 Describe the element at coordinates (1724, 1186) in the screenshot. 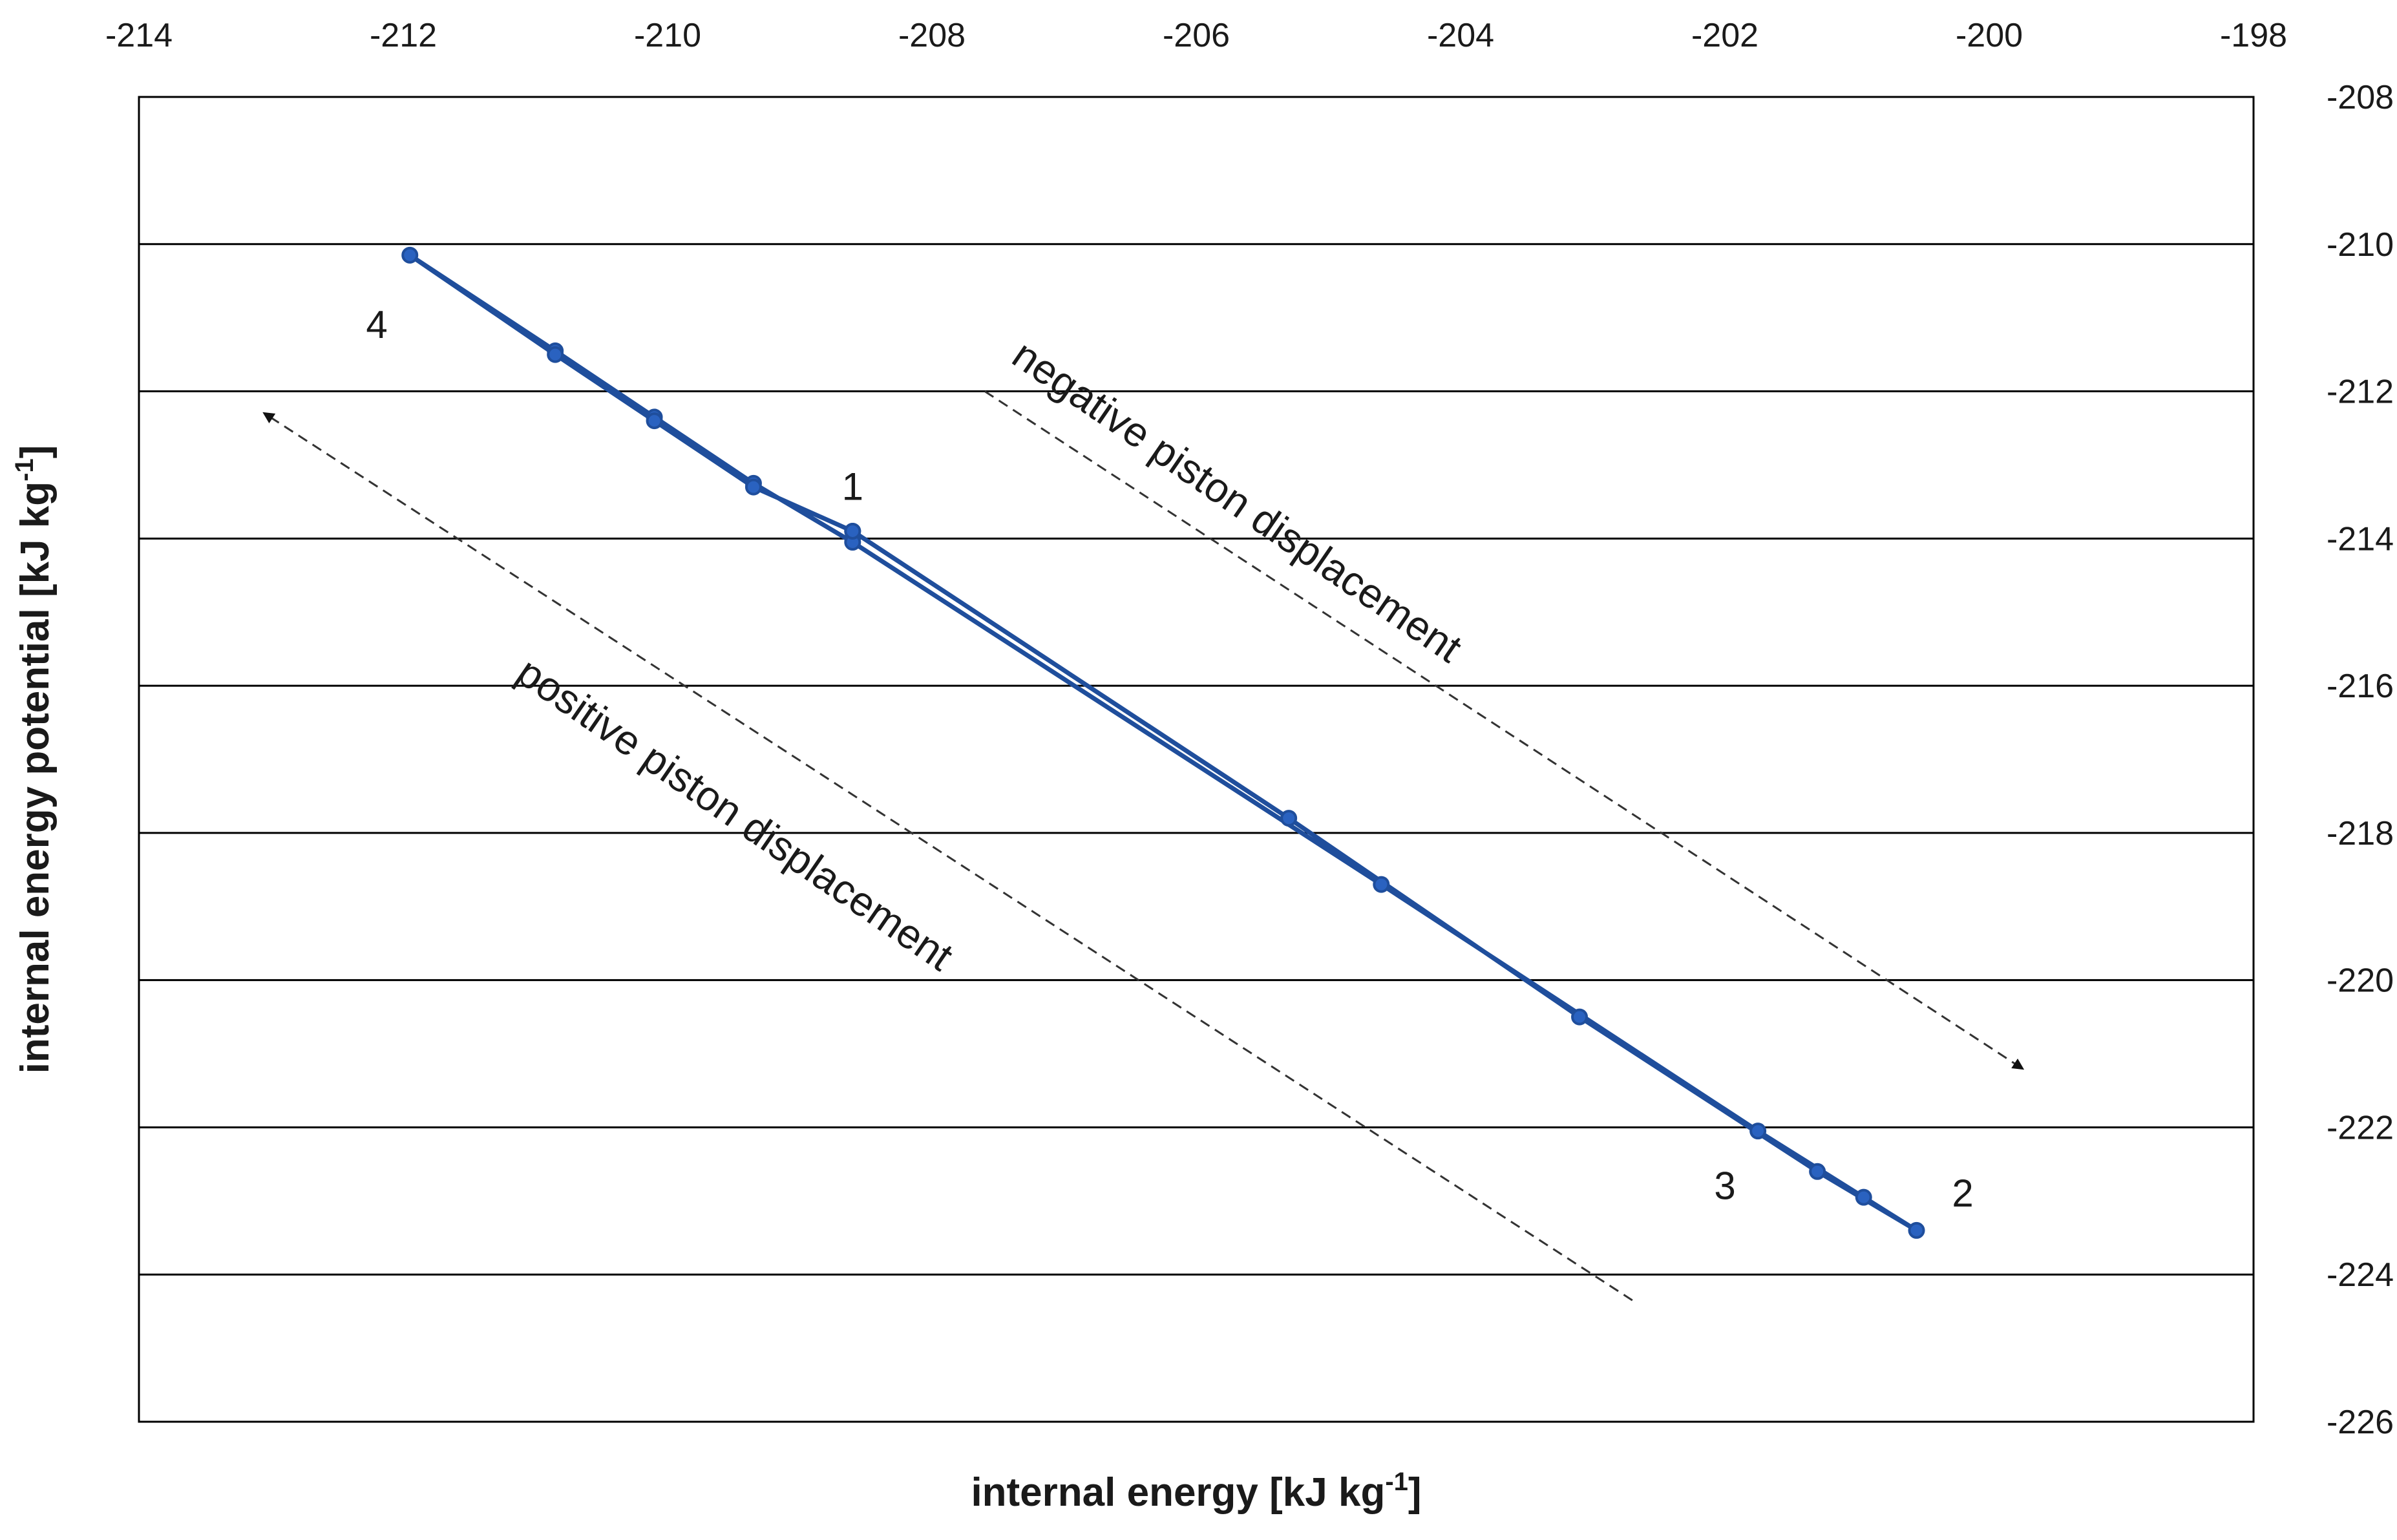

I see `point-label: 3` at that location.